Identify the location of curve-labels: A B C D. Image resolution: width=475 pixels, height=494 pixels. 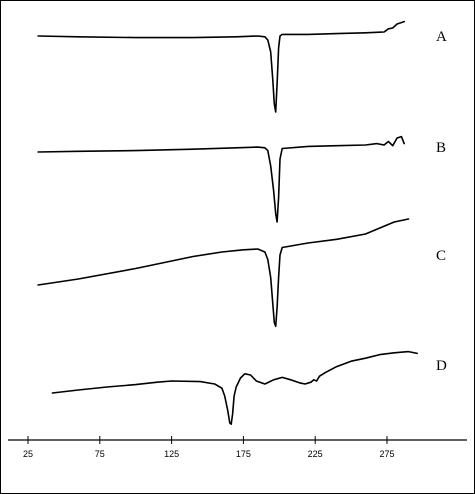
(441, 201).